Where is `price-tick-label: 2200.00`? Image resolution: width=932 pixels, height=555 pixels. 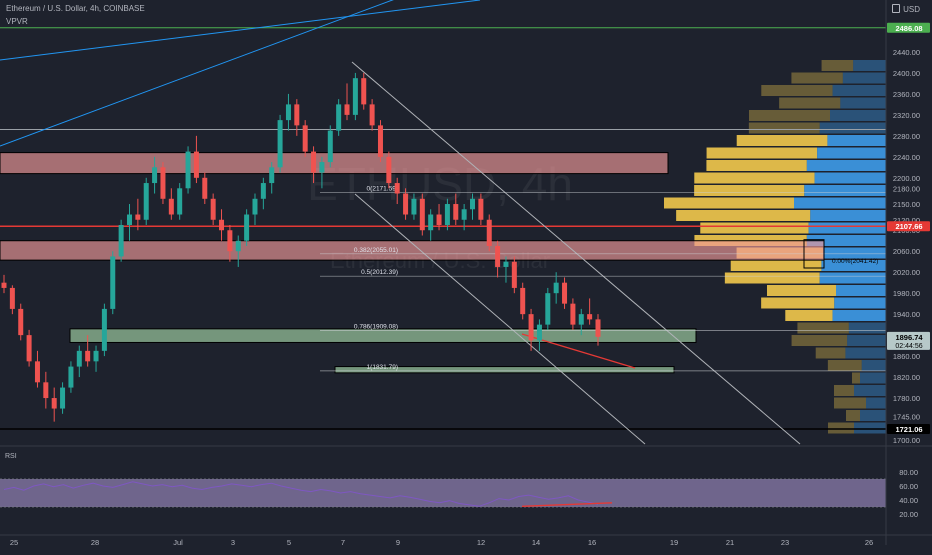 price-tick-label: 2200.00 is located at coordinates (906, 178).